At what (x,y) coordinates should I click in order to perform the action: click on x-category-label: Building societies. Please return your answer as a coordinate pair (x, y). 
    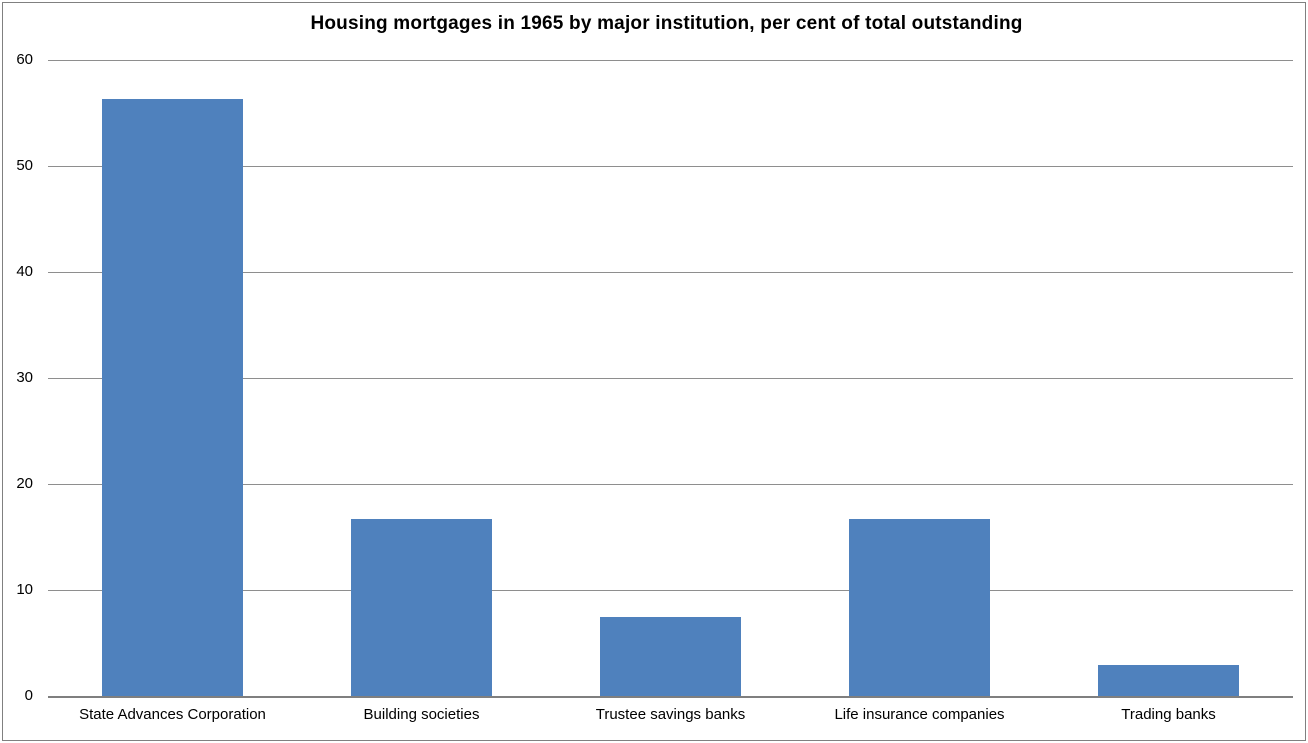
    Looking at the image, I should click on (421, 714).